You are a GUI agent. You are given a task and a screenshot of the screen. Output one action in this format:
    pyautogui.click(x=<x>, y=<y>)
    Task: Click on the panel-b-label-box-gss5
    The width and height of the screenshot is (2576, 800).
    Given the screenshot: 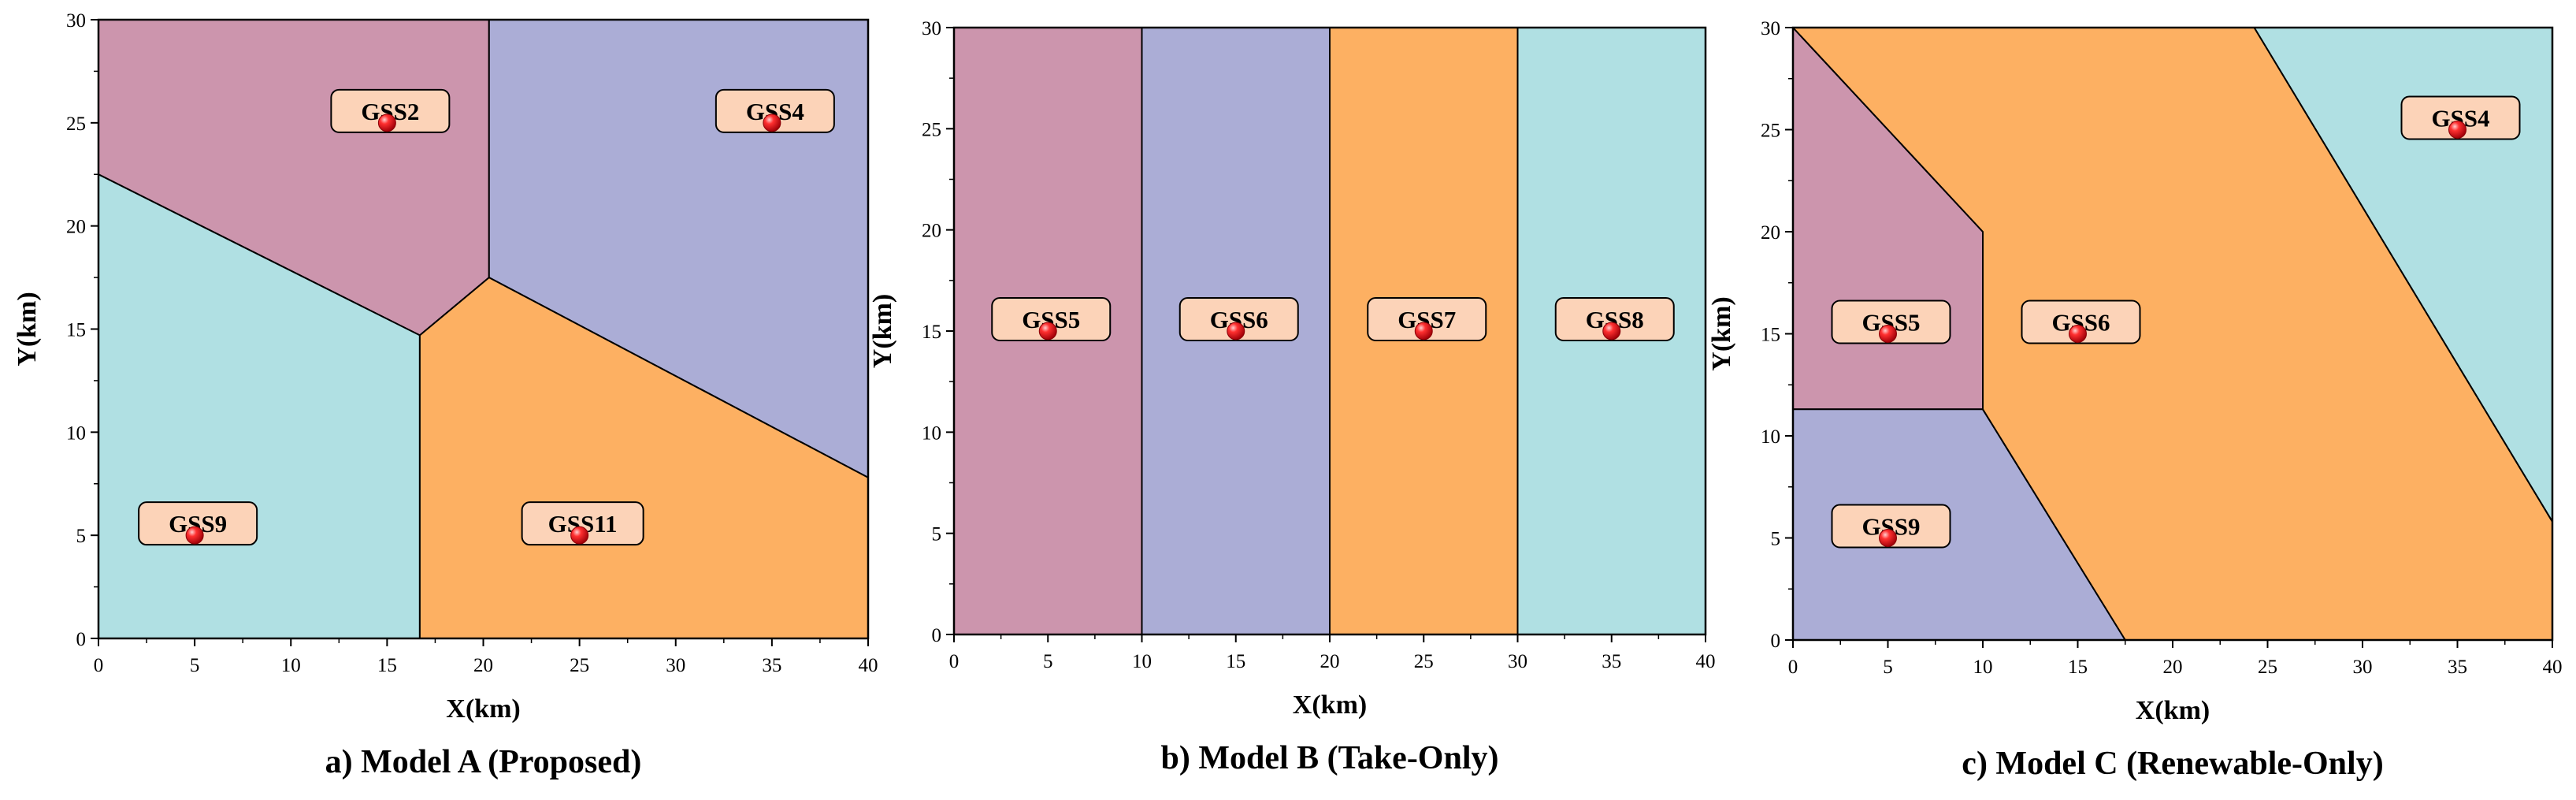 What is the action you would take?
    pyautogui.click(x=1051, y=319)
    